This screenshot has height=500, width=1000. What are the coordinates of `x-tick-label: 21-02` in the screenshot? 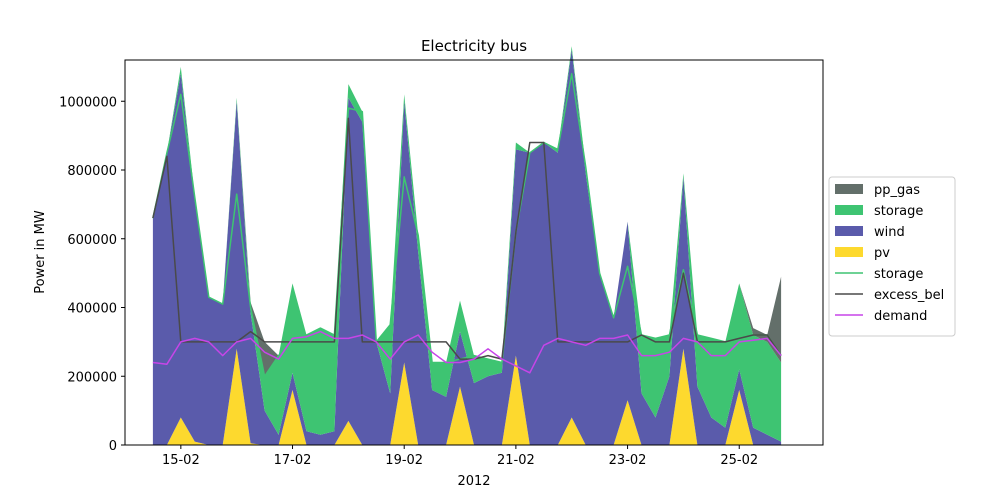 It's located at (516, 460).